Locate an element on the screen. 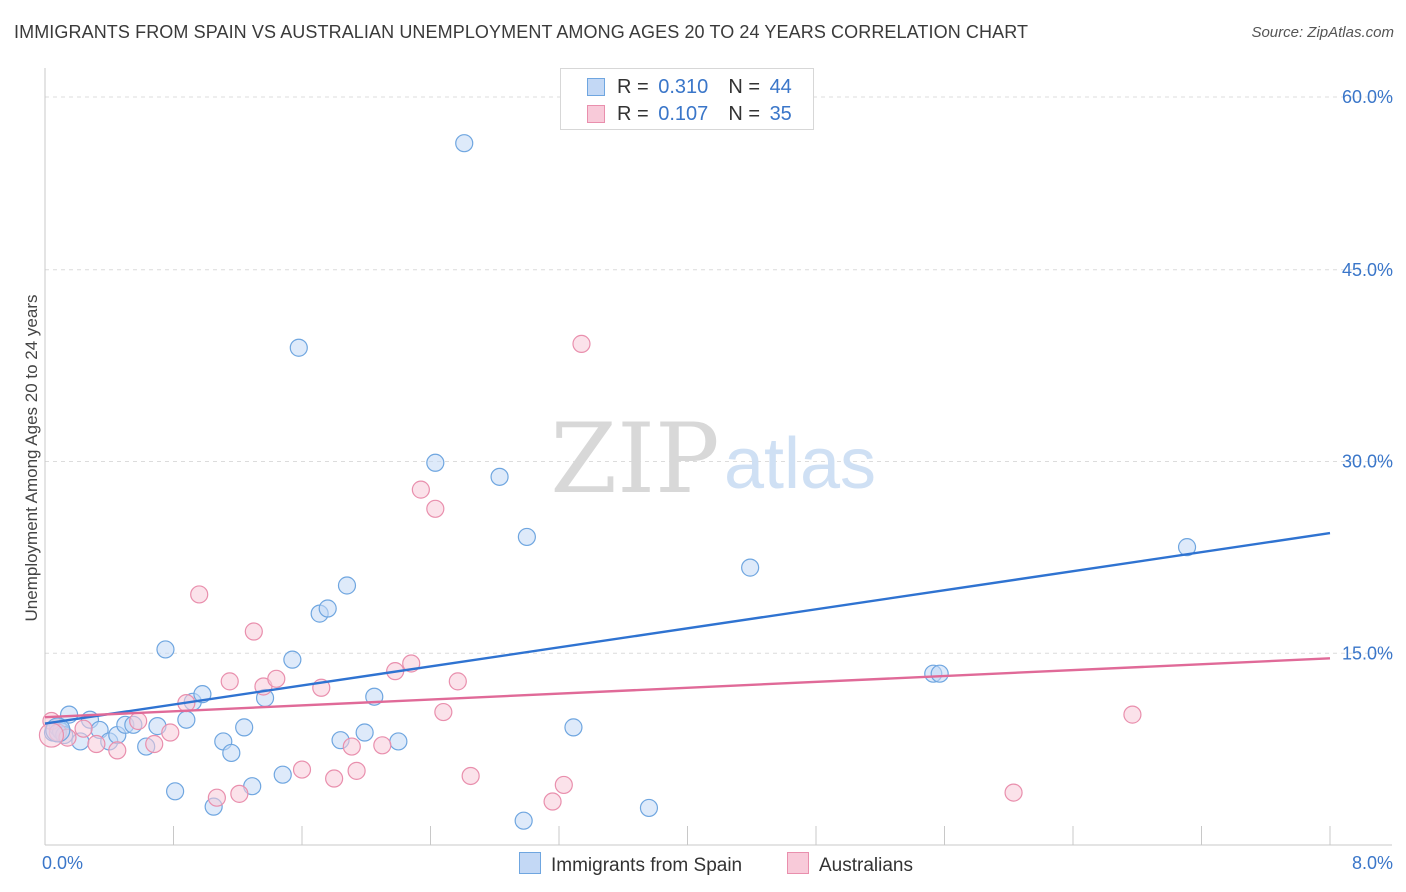  legend-item-spain: Immigrants from Spain is located at coordinates (630, 864).